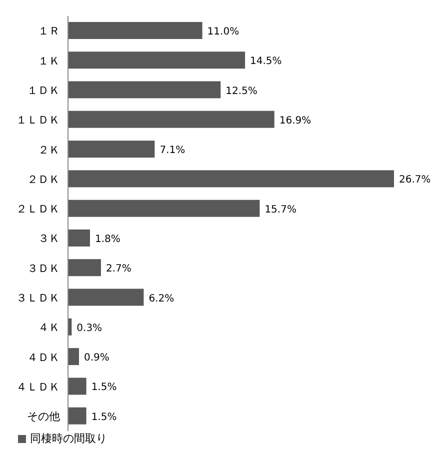 The height and width of the screenshot is (458, 438). I want to click on y-tick-label: ３Ｋ, so click(49, 239).